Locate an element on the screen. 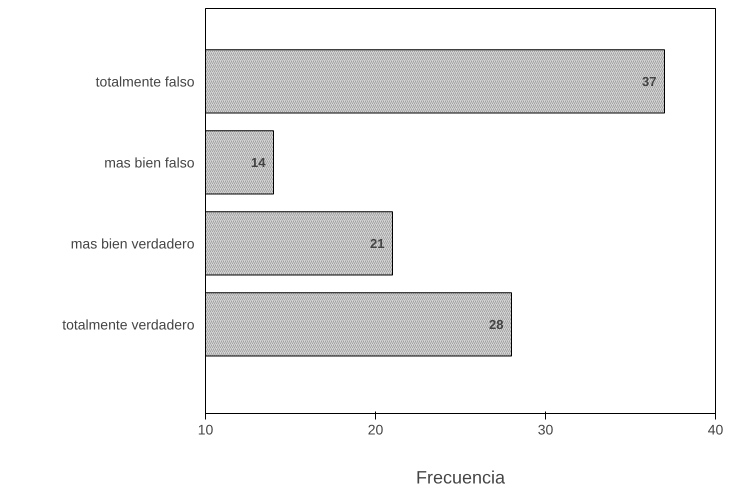  data-label: 14 is located at coordinates (258, 162).